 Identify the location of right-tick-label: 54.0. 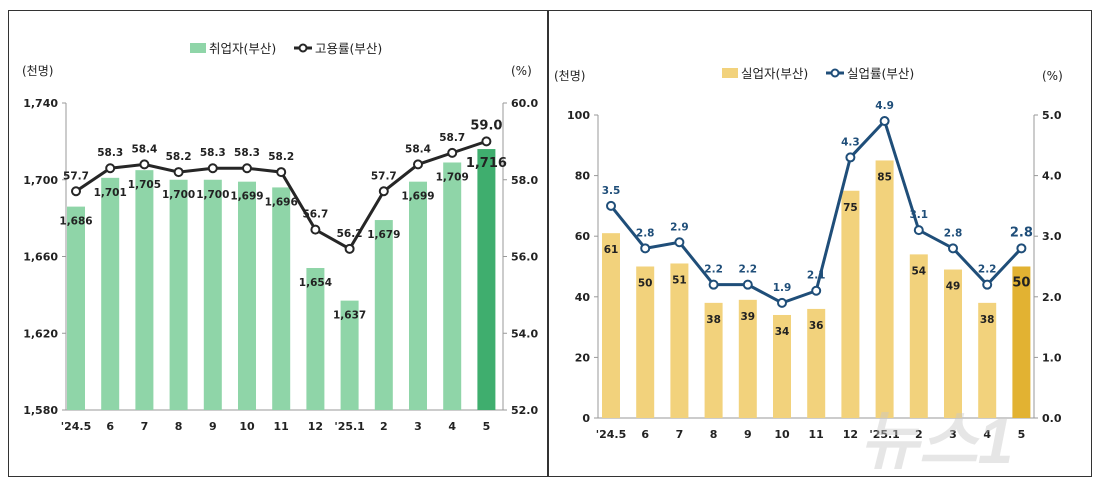
(524, 333).